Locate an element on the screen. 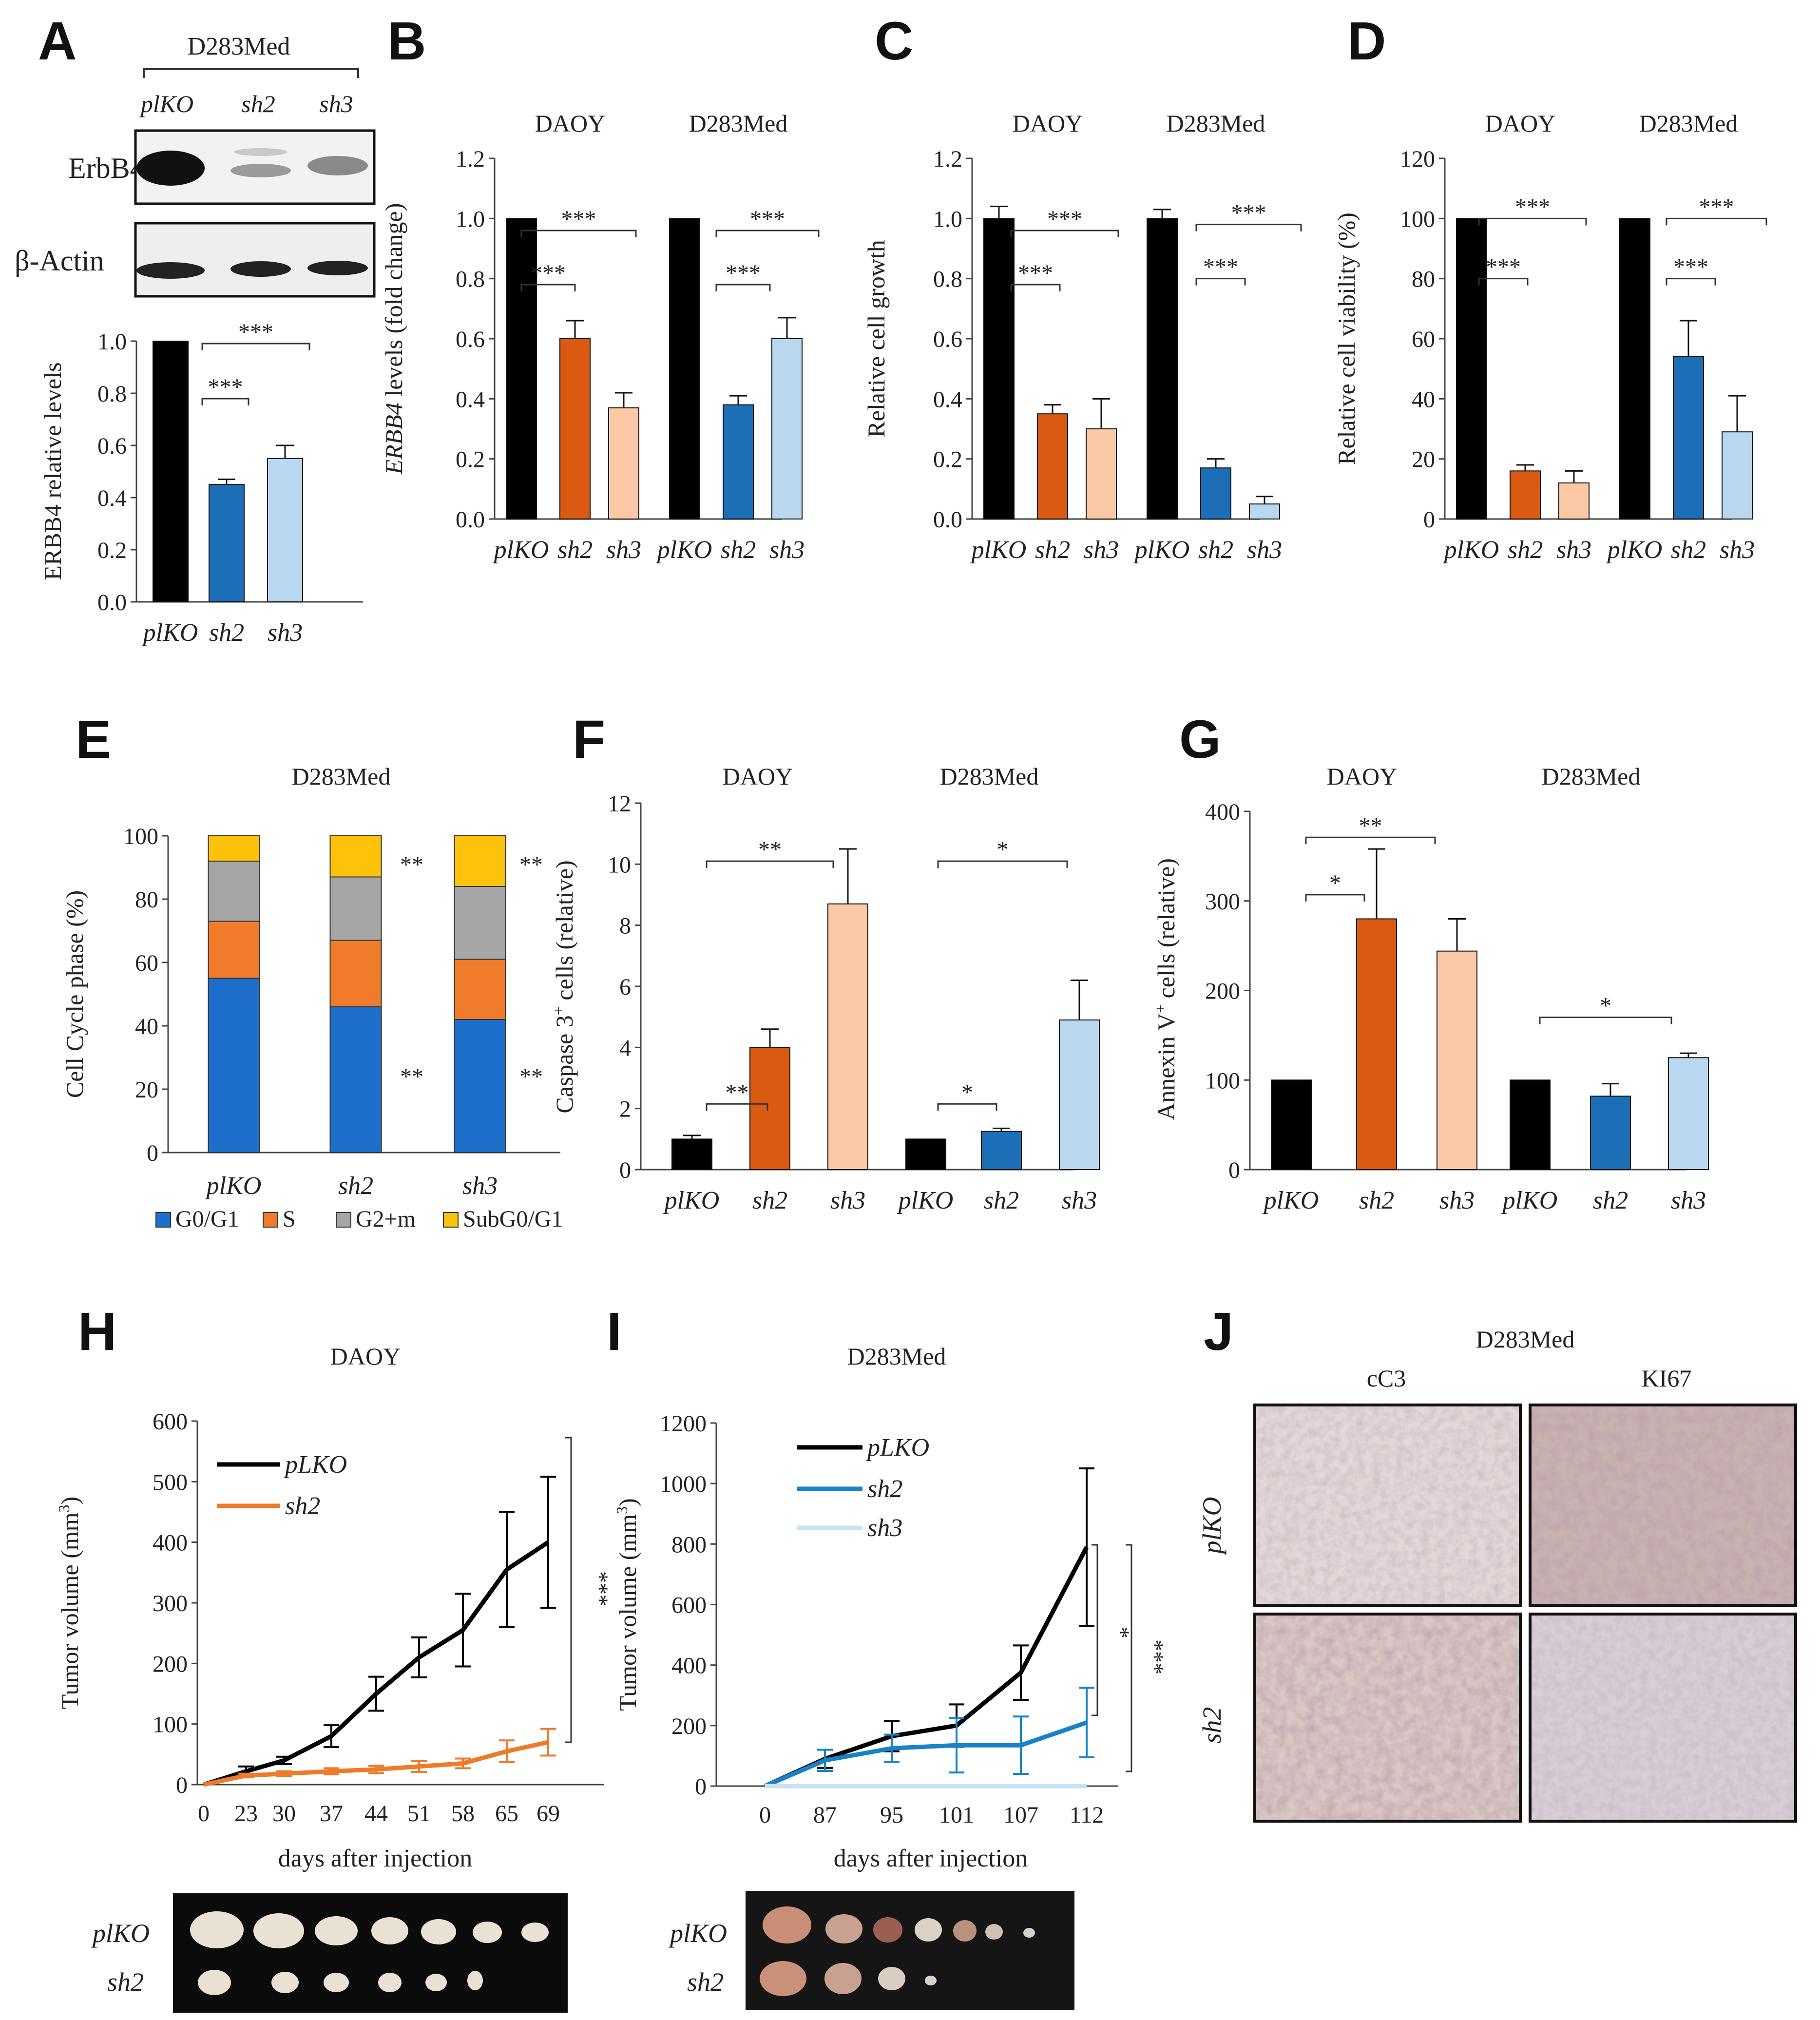 This screenshot has width=1820, height=2020. y-tick-label: 40 is located at coordinates (1423, 399).